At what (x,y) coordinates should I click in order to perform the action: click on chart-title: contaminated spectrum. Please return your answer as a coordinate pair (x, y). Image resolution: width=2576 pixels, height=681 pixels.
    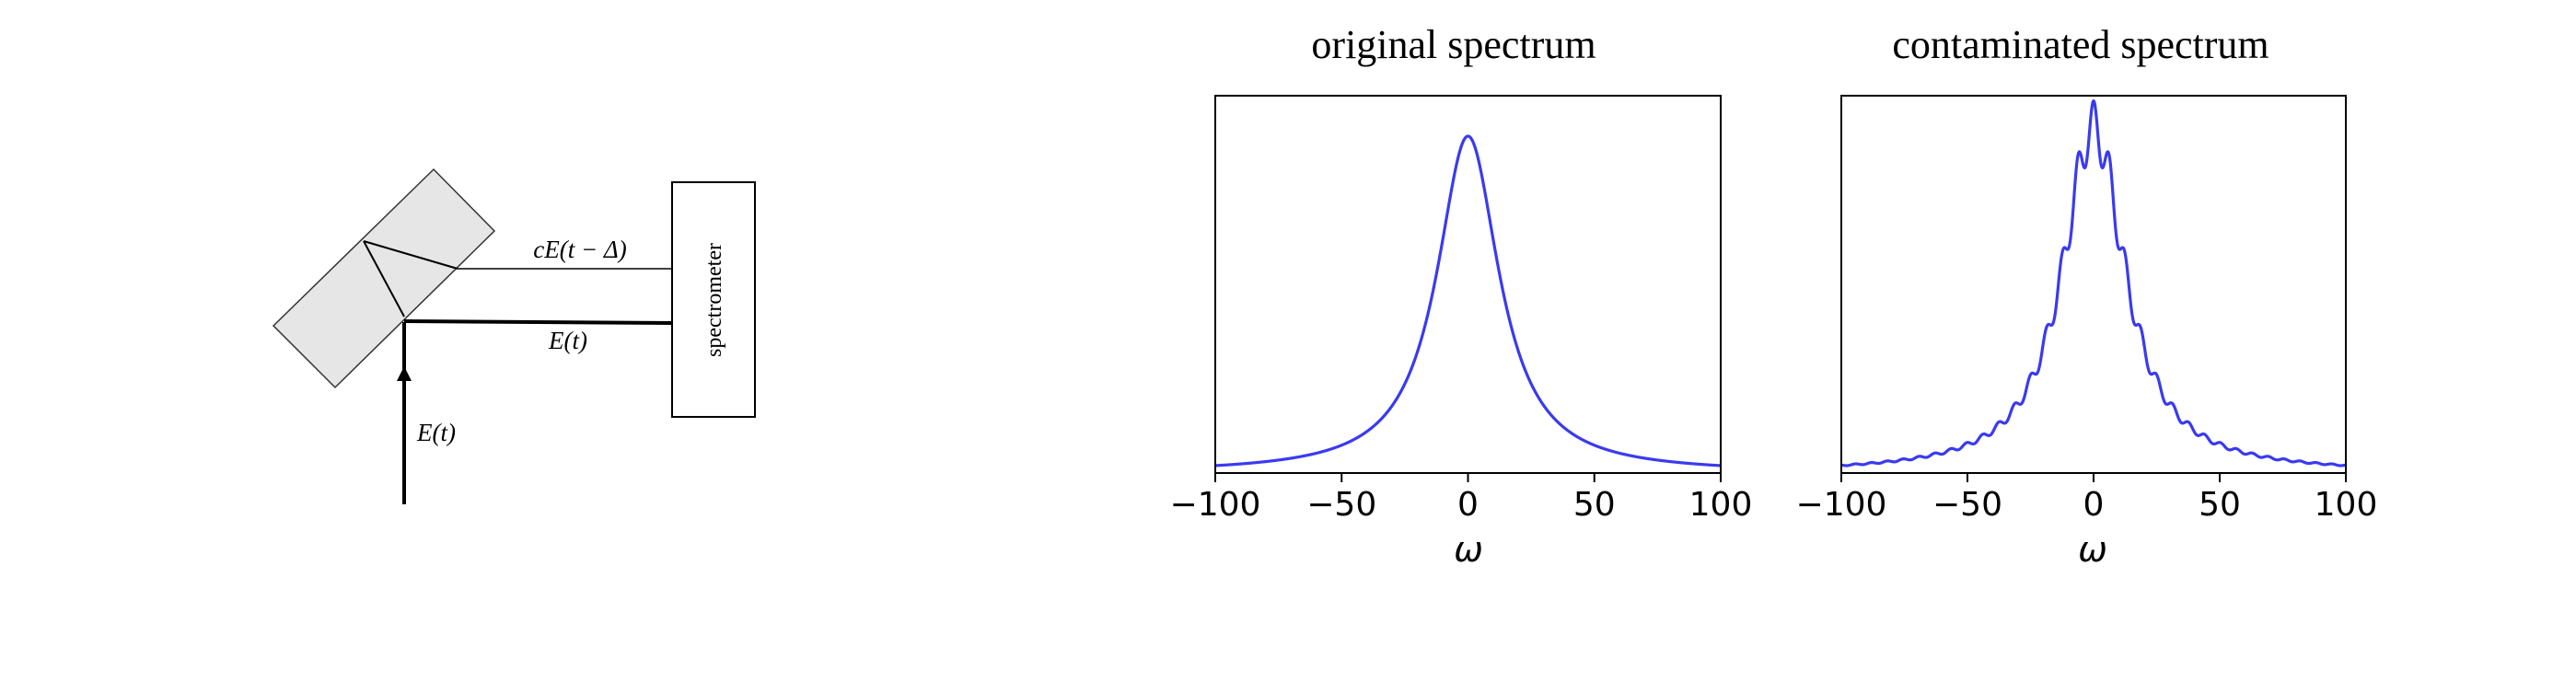
    Looking at the image, I should click on (2080, 44).